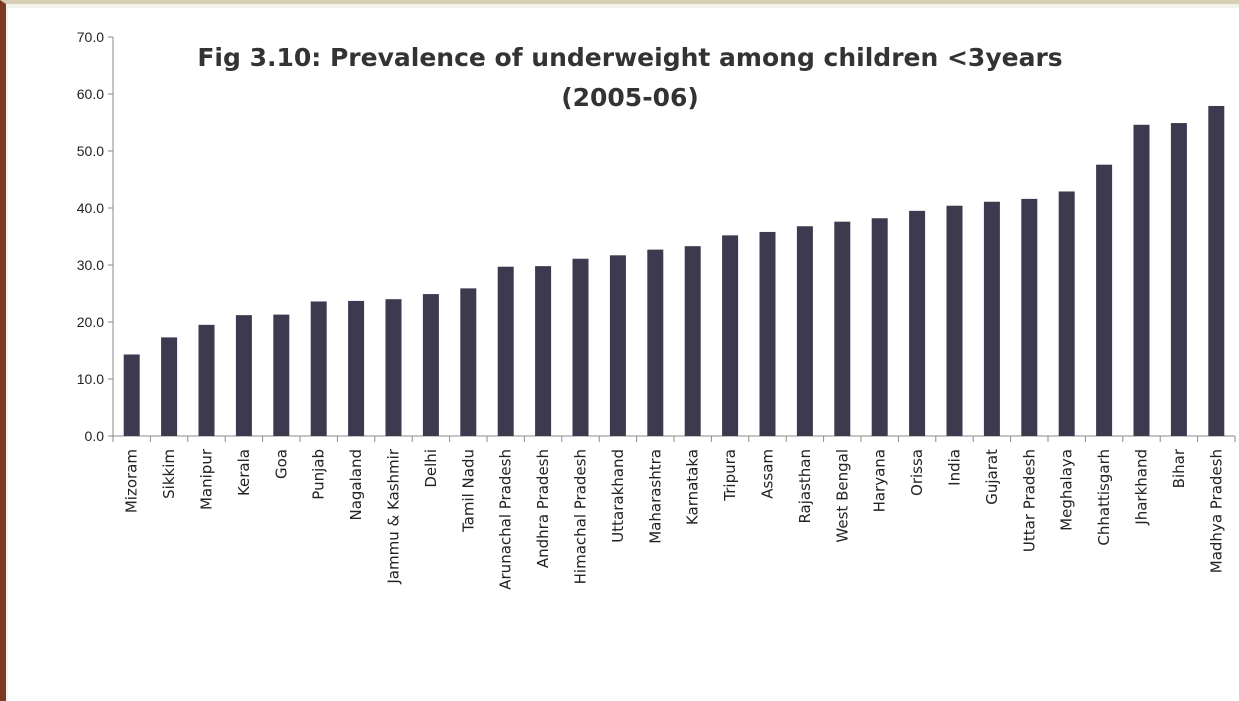 Image resolution: width=1239 pixels, height=701 pixels. I want to click on x-tick-label: Haryana, so click(880, 480).